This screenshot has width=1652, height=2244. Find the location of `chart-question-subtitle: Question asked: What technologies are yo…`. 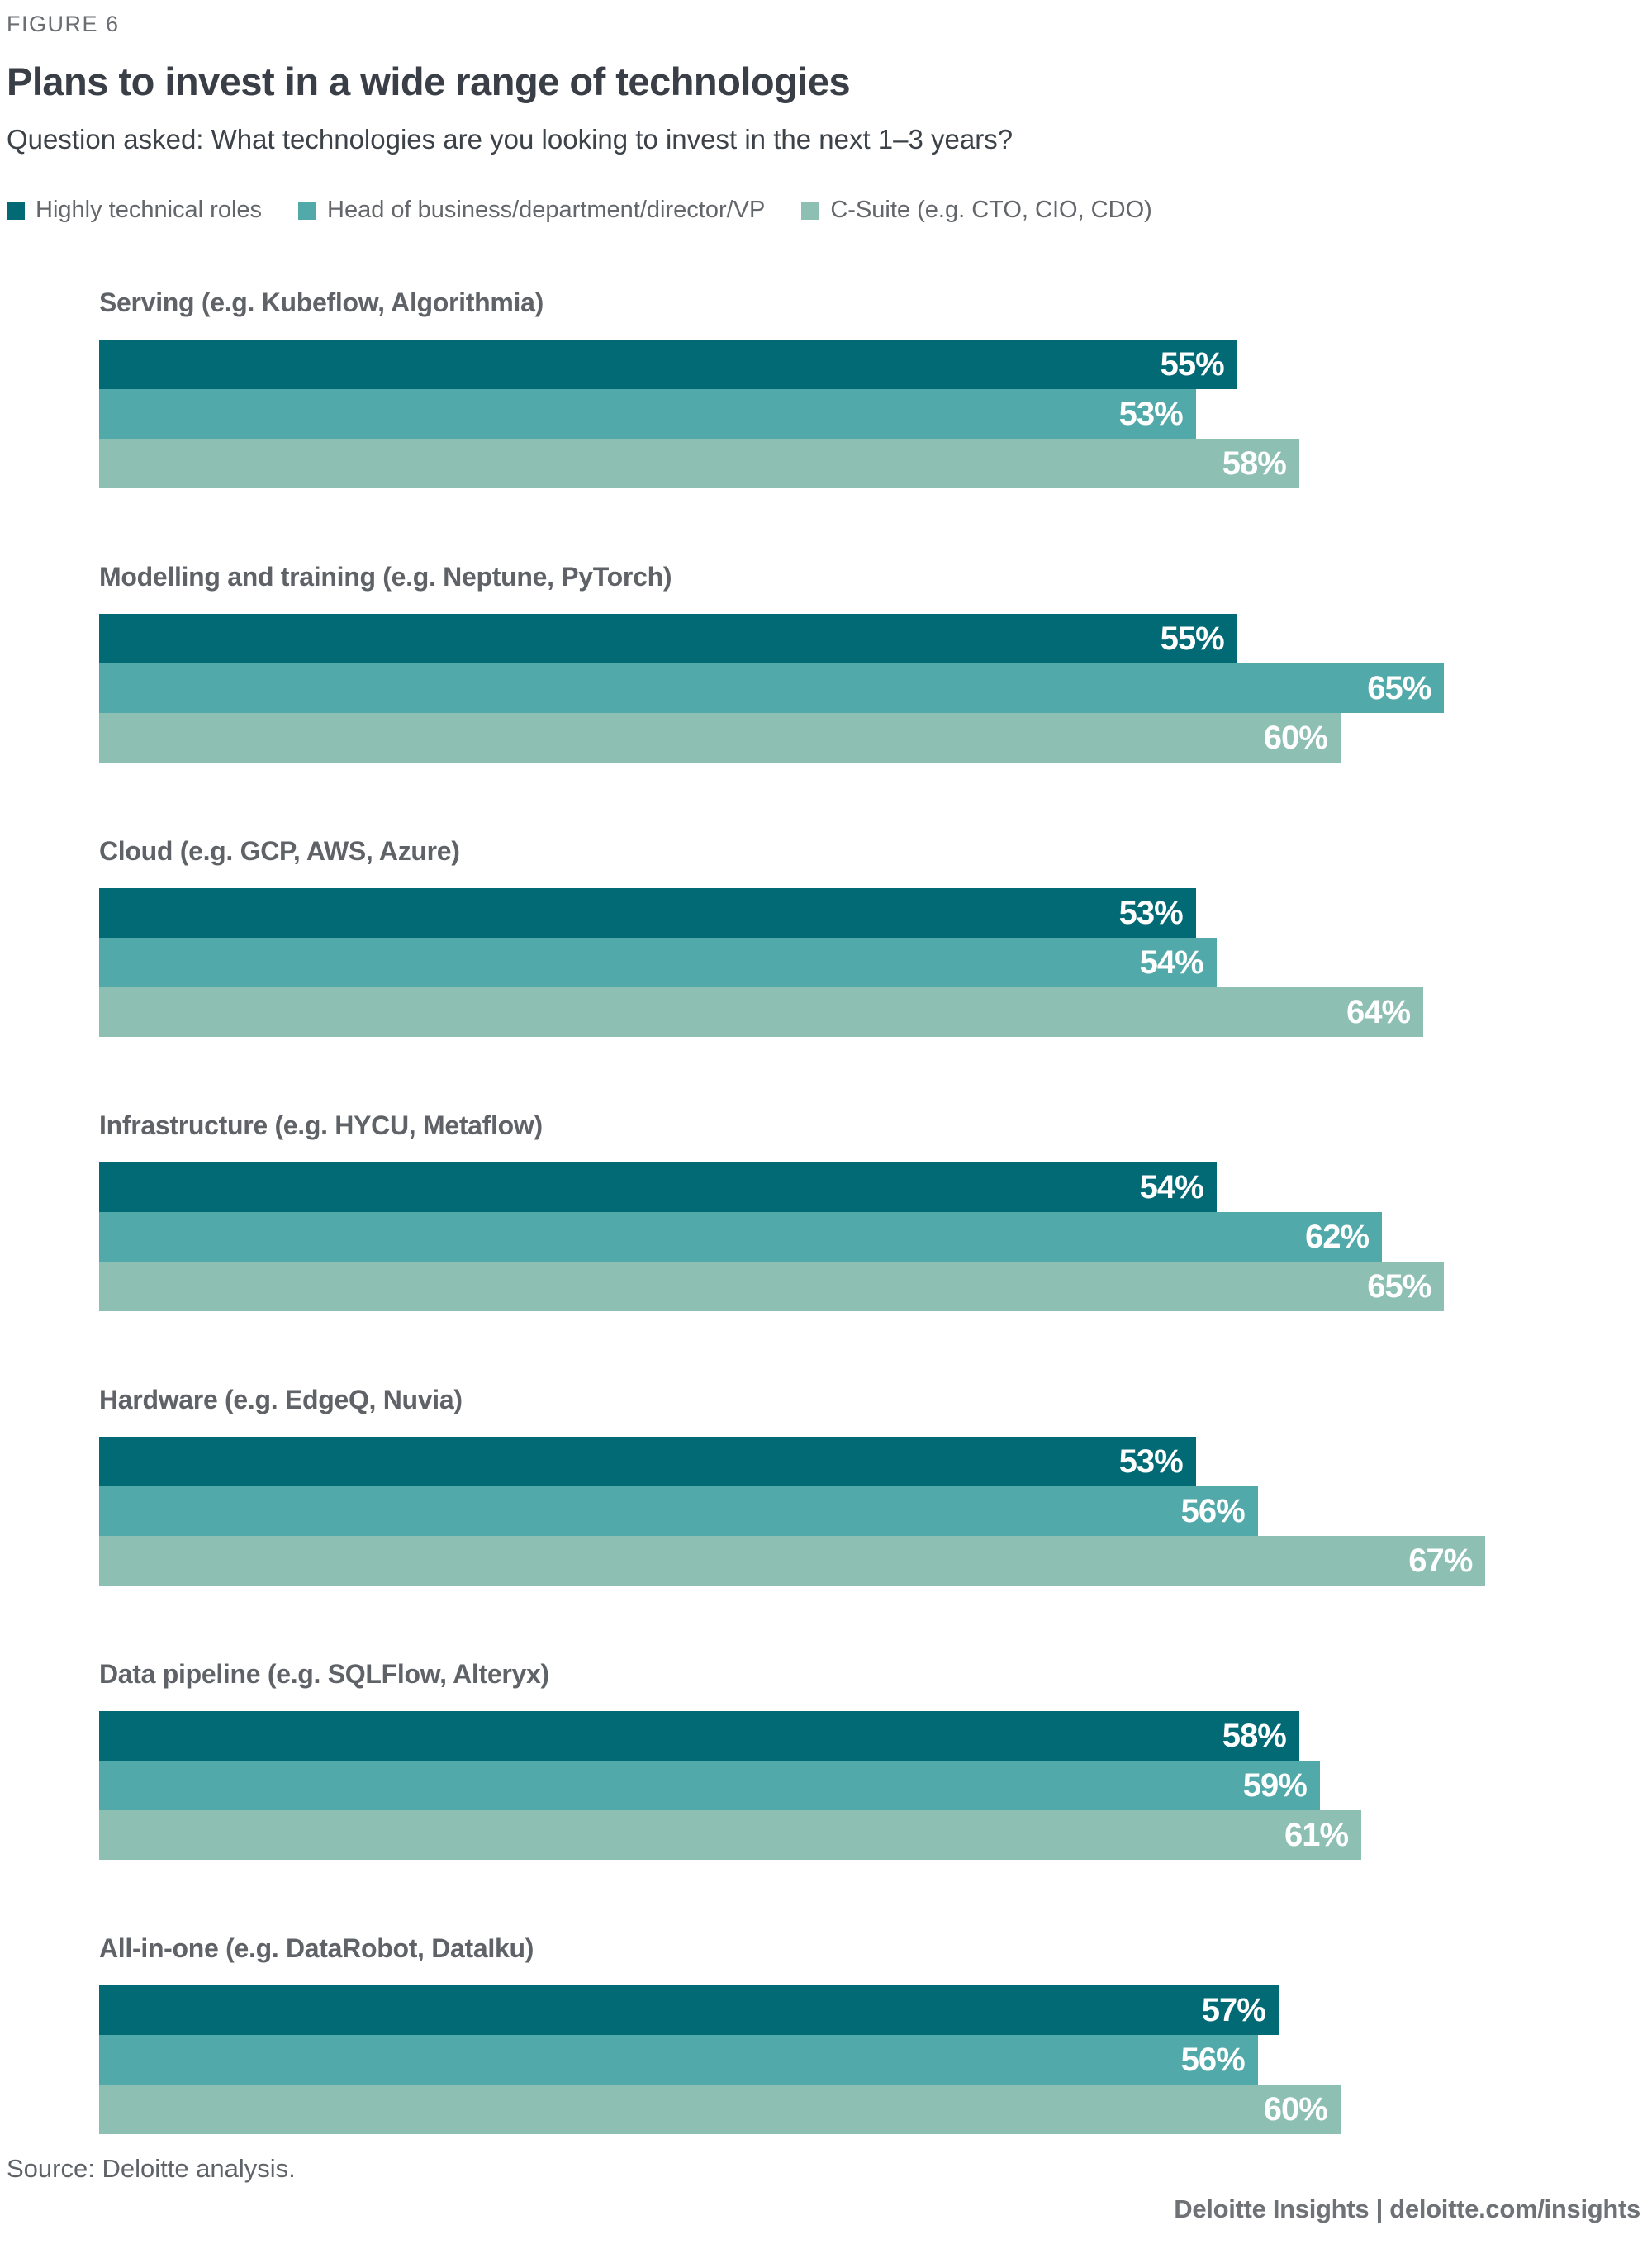

chart-question-subtitle: Question asked: What technologies are yo… is located at coordinates (510, 139).